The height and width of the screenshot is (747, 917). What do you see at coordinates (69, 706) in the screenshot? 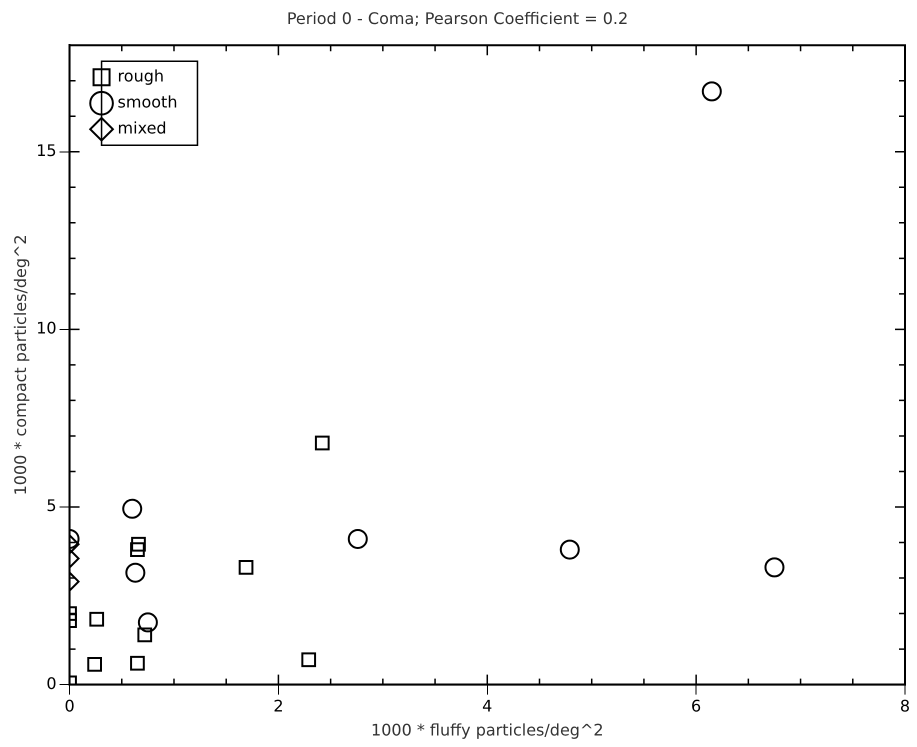
I see `x-tick-label: 0` at bounding box center [69, 706].